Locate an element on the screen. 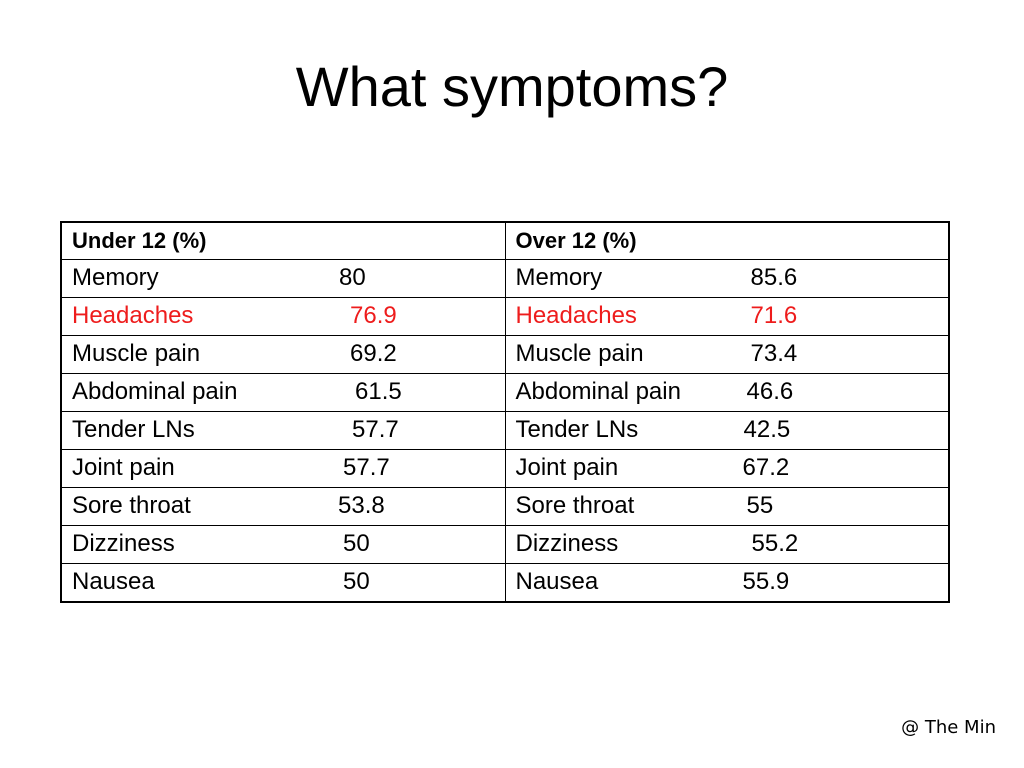  table-row: Tender LNs 57.7 Tender LNs 42.5 is located at coordinates (505, 430).